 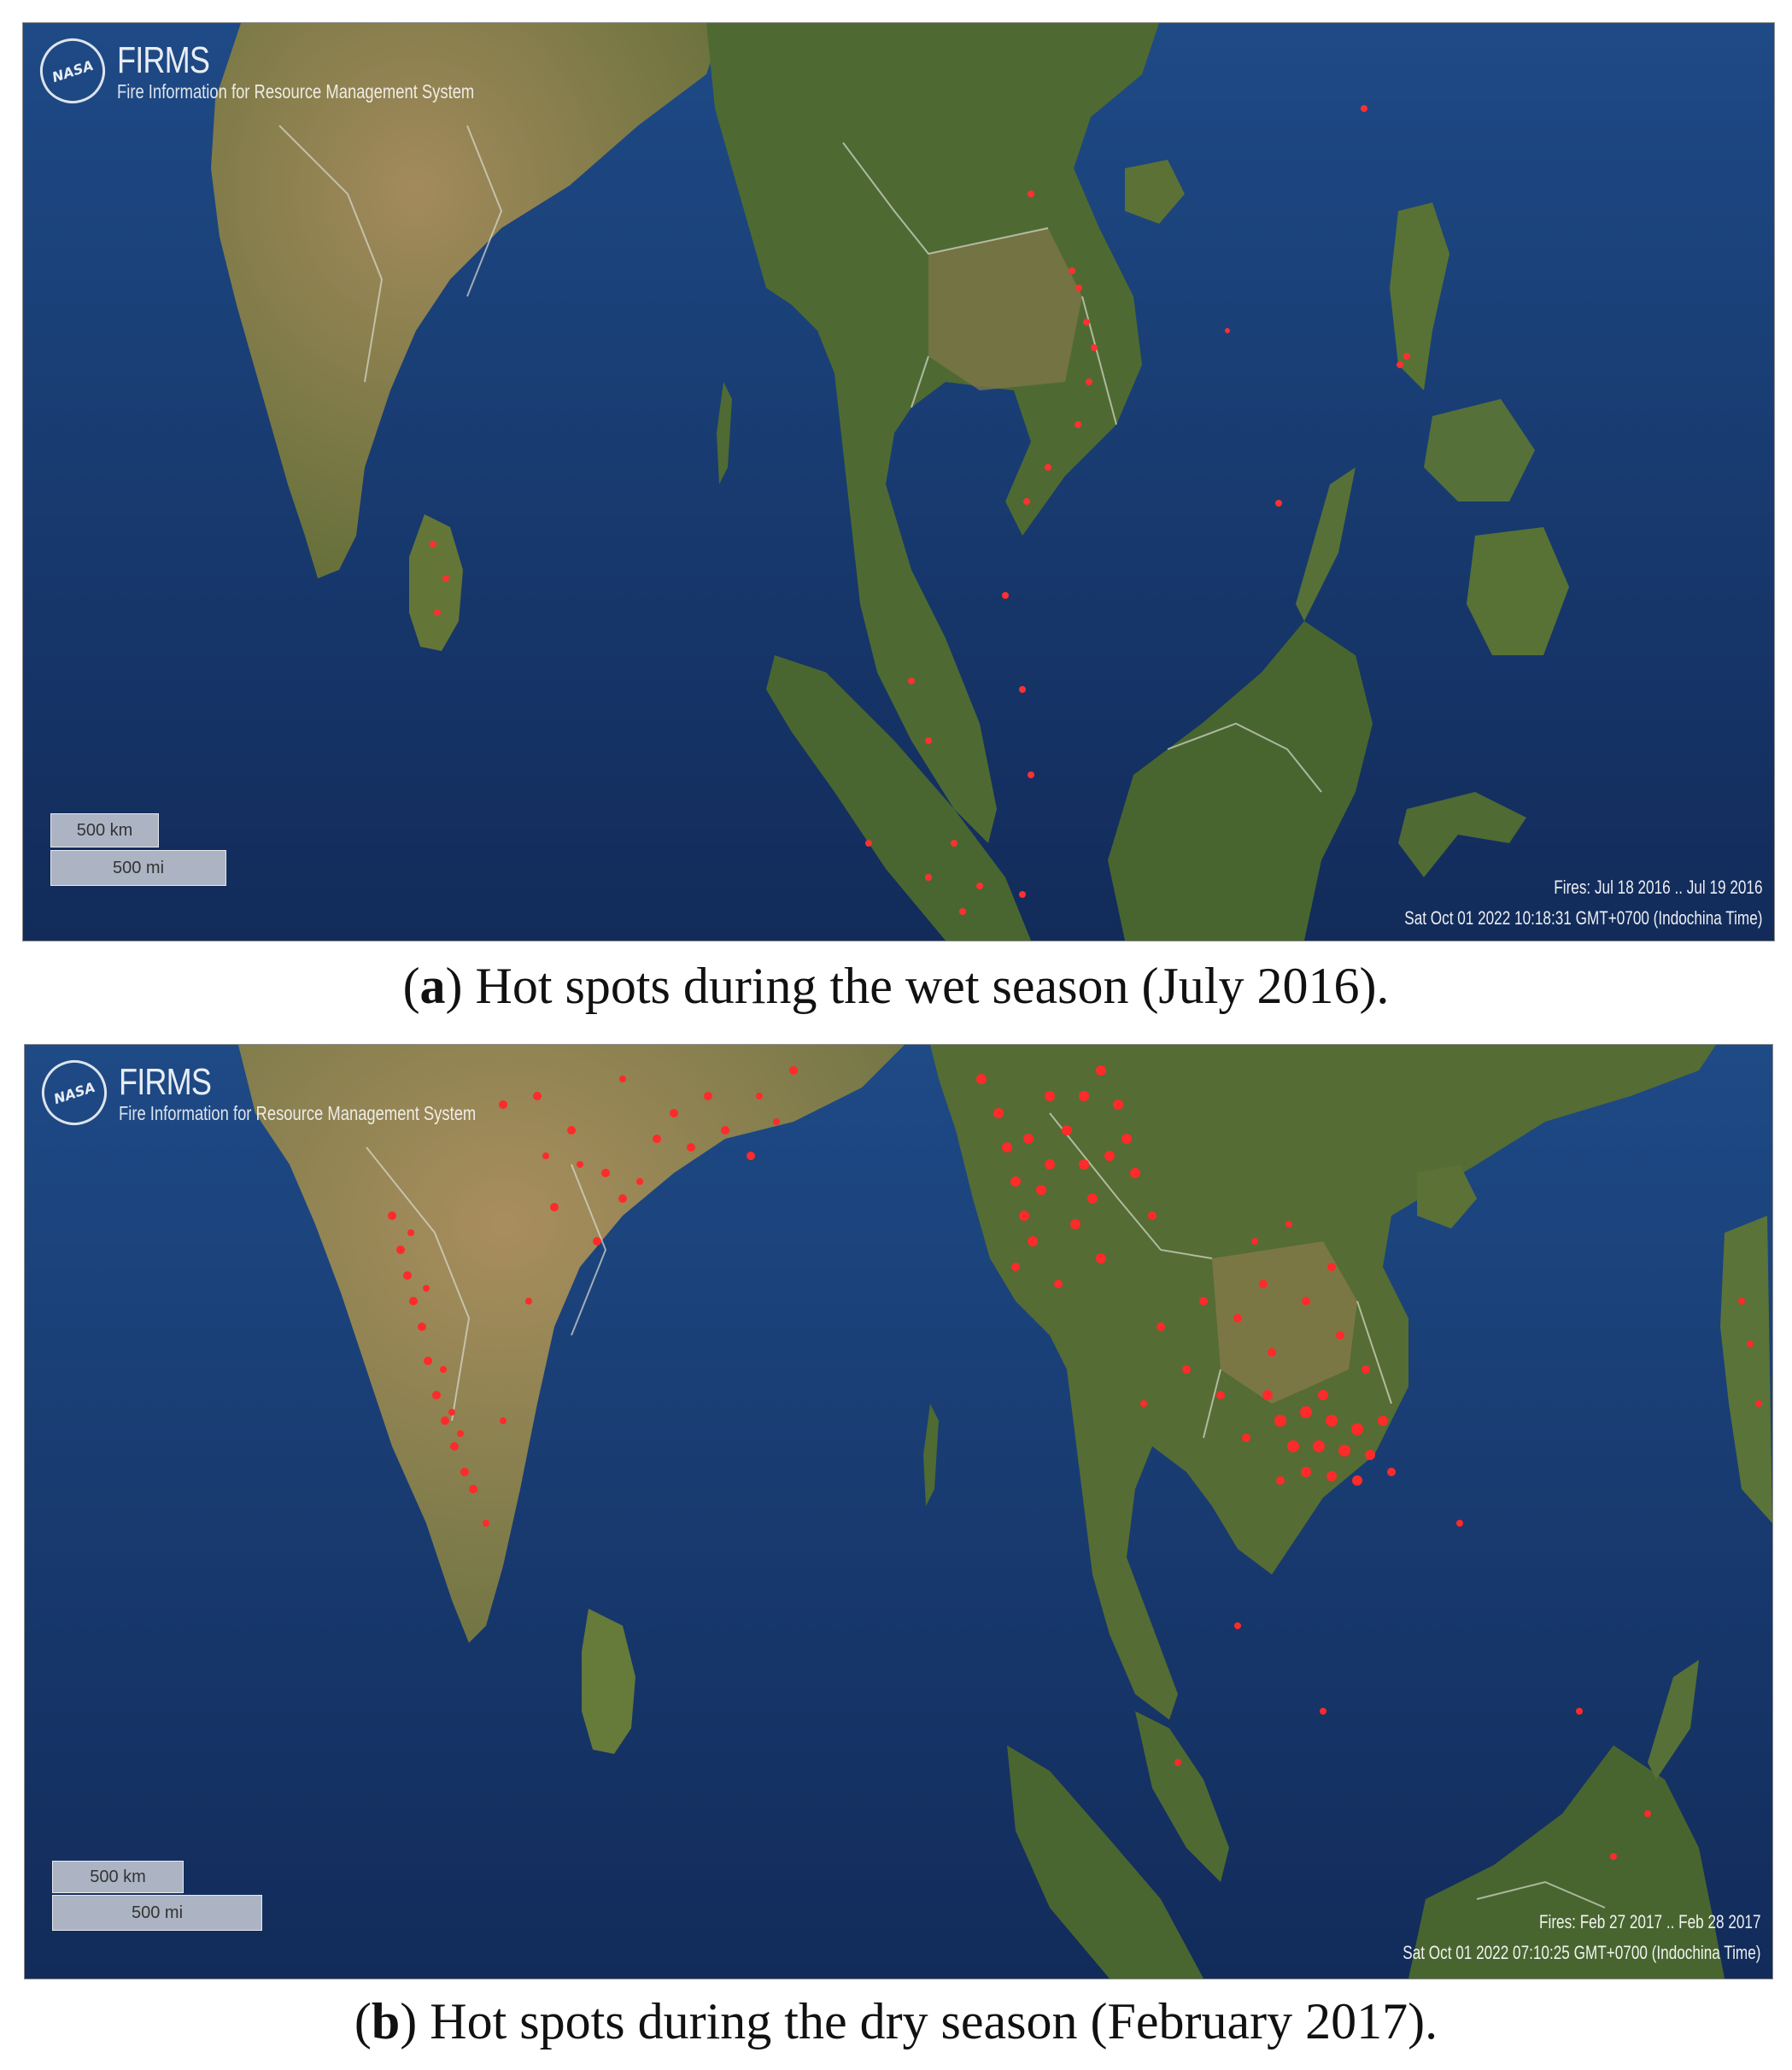 What do you see at coordinates (1649, 1921) in the screenshot?
I see `fires-date-range: Fires: Feb 27 2017 .. Feb 28 2017` at bounding box center [1649, 1921].